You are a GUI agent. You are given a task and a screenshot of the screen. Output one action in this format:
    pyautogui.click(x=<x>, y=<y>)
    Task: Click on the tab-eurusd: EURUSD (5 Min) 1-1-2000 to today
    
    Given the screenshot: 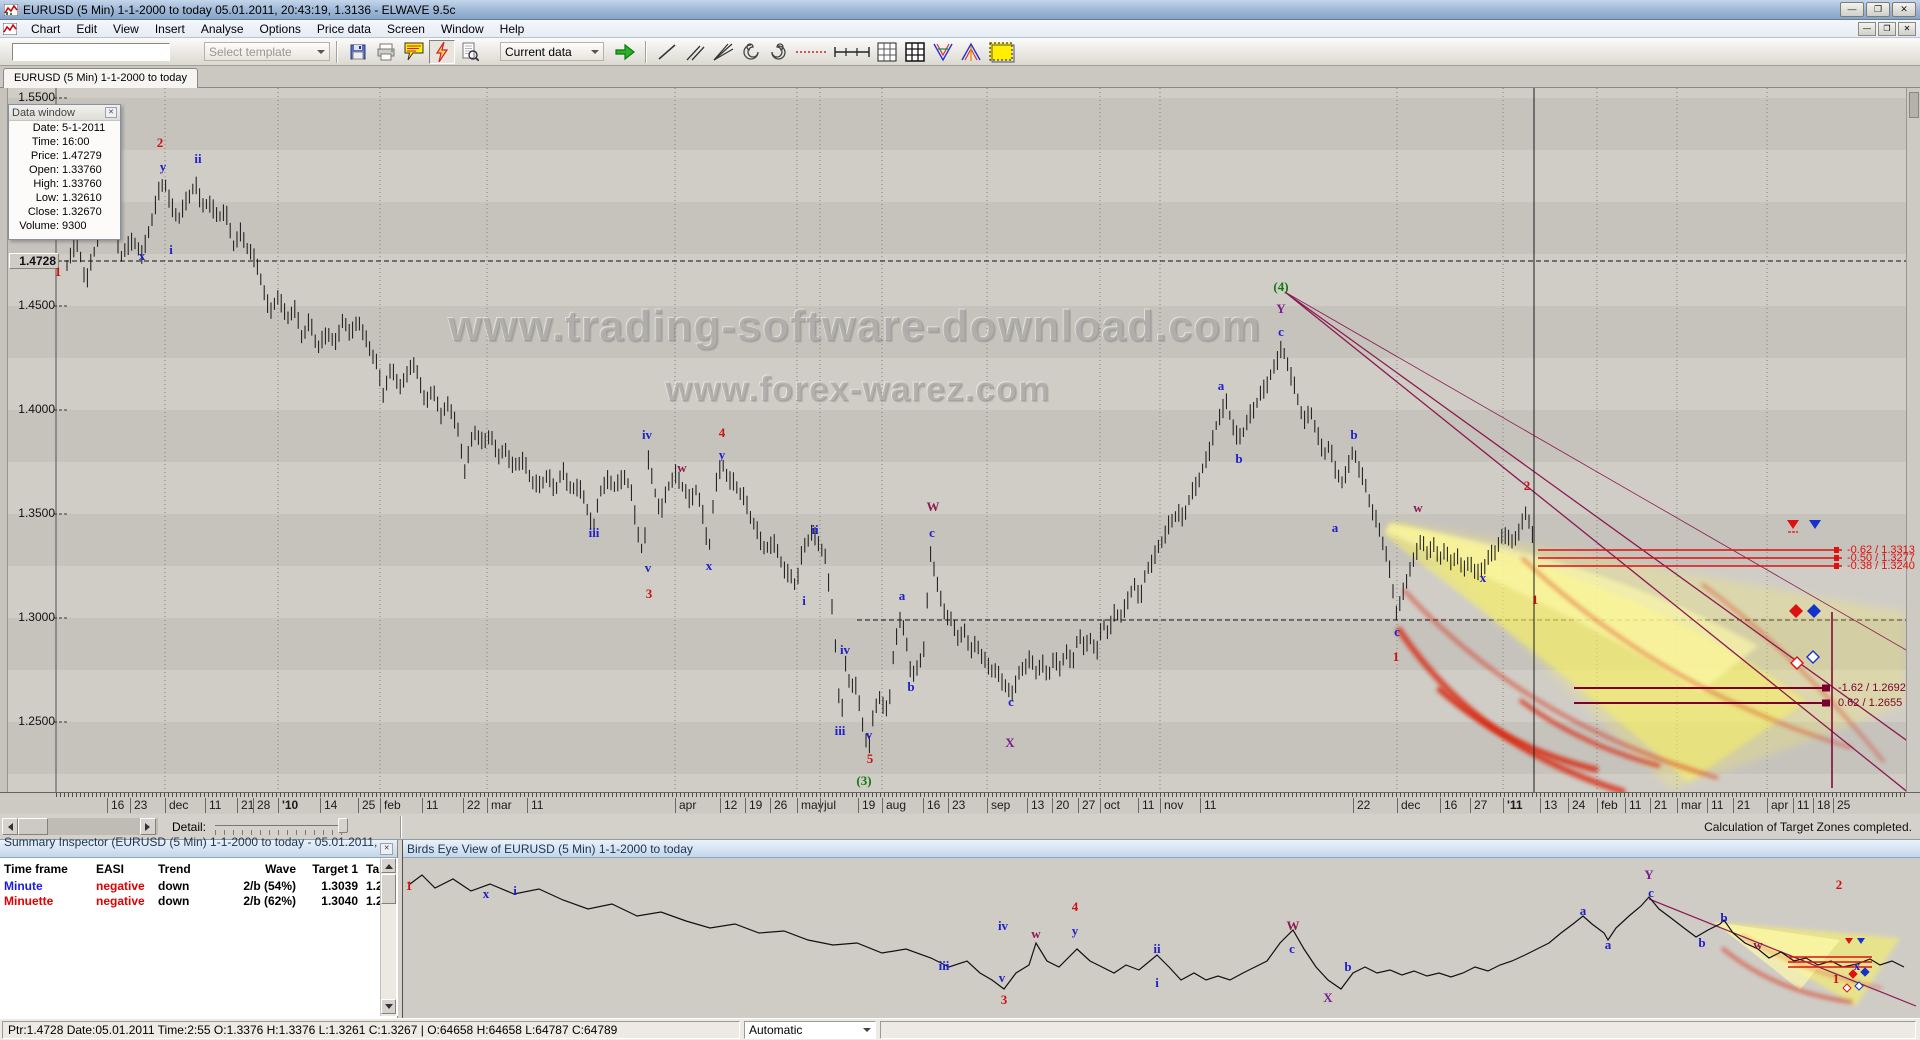 What is the action you would take?
    pyautogui.click(x=101, y=78)
    